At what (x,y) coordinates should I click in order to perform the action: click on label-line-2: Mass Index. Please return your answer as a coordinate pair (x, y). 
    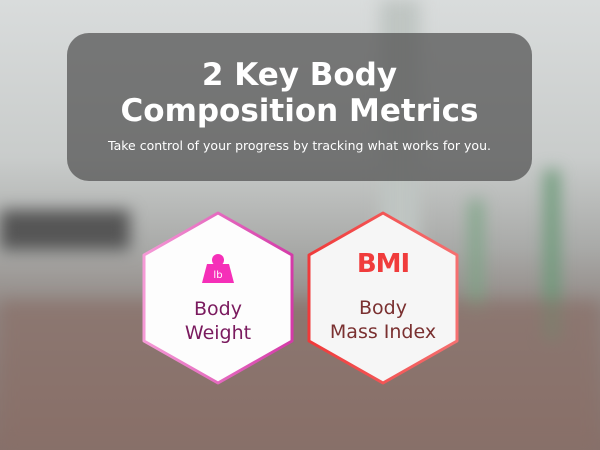
    Looking at the image, I should click on (383, 332).